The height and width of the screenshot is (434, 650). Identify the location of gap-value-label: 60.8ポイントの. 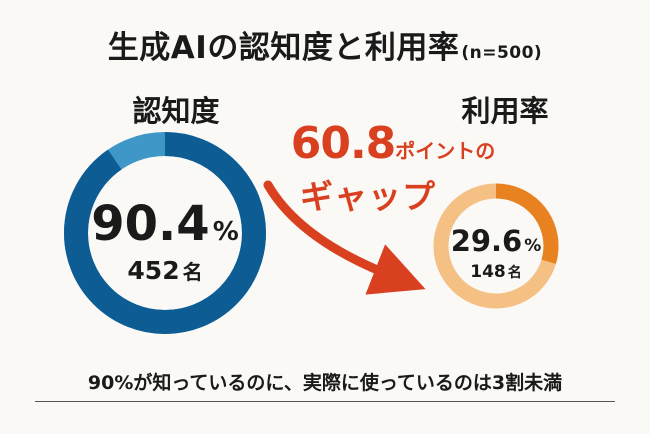
(393, 143).